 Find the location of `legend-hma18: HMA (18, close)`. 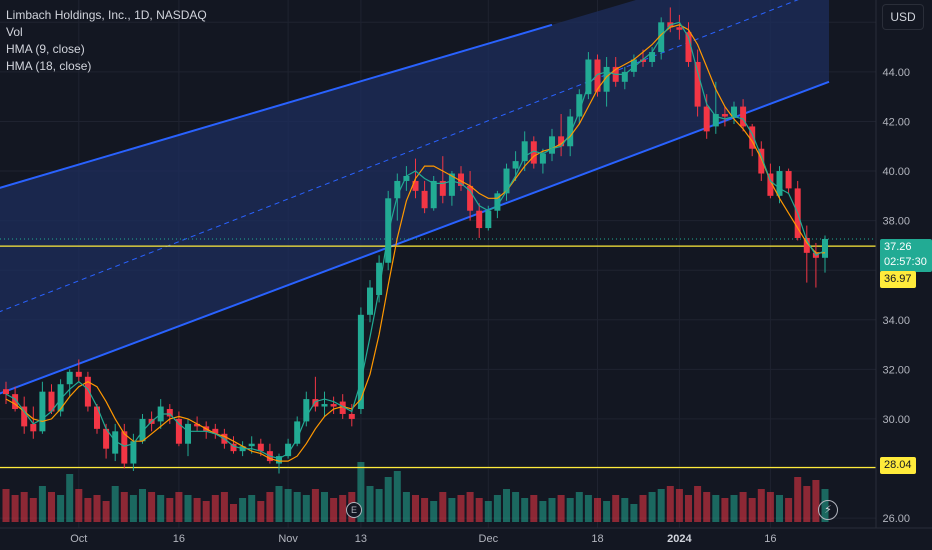

legend-hma18: HMA (18, close) is located at coordinates (49, 66).